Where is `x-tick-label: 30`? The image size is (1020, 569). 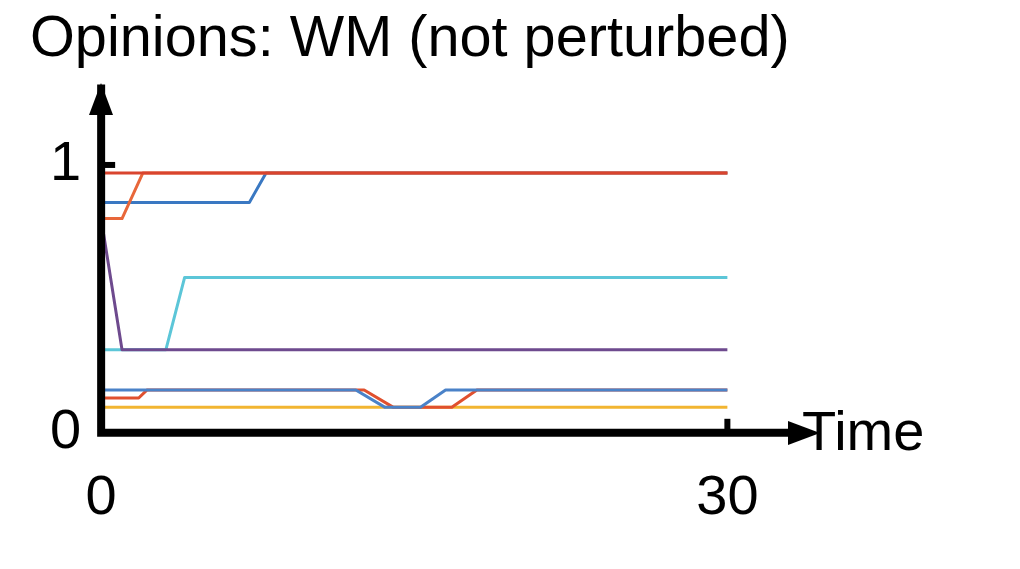 x-tick-label: 30 is located at coordinates (727, 494).